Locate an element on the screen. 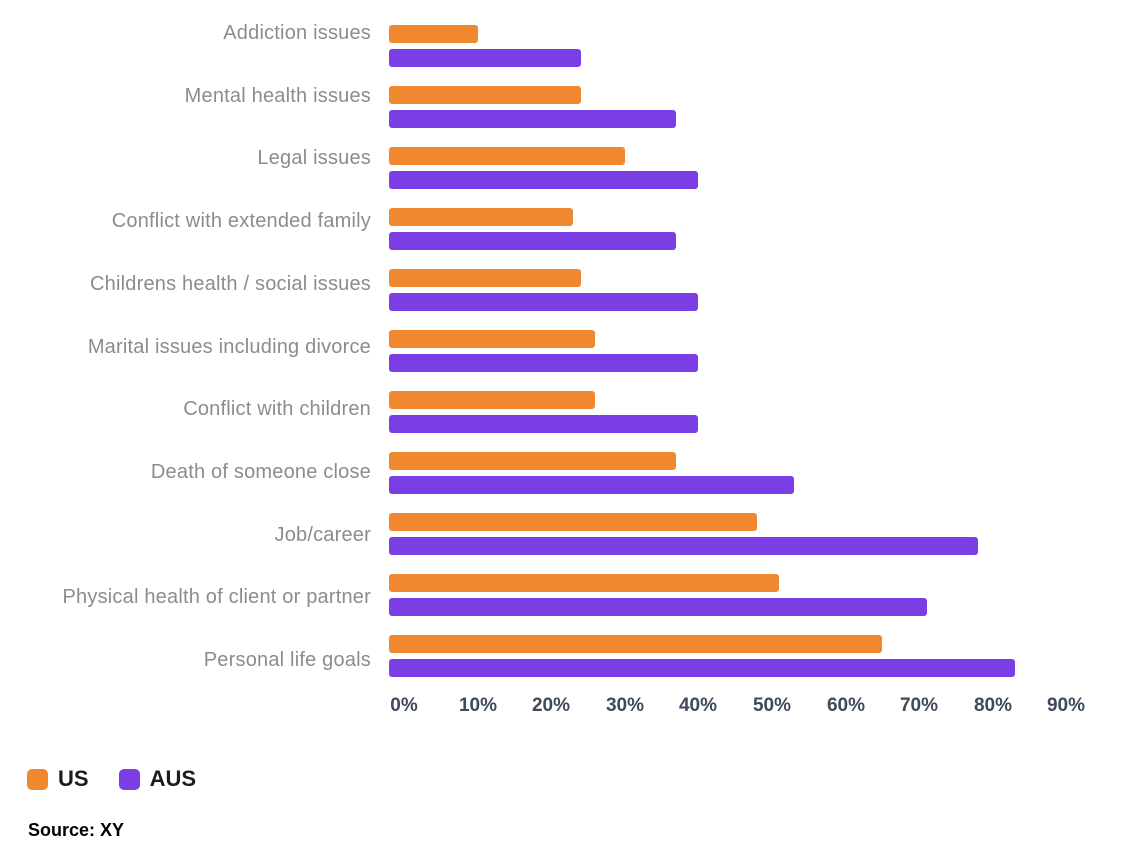  x-tick-label: 60% is located at coordinates (846, 705).